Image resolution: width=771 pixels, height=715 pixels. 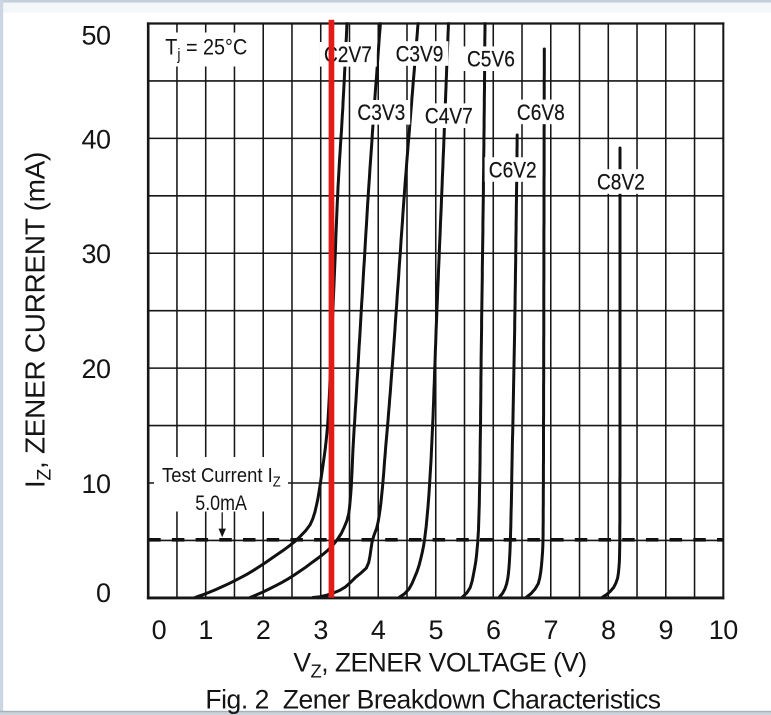 What do you see at coordinates (513, 170) in the screenshot?
I see `svg-text: C6V2` at bounding box center [513, 170].